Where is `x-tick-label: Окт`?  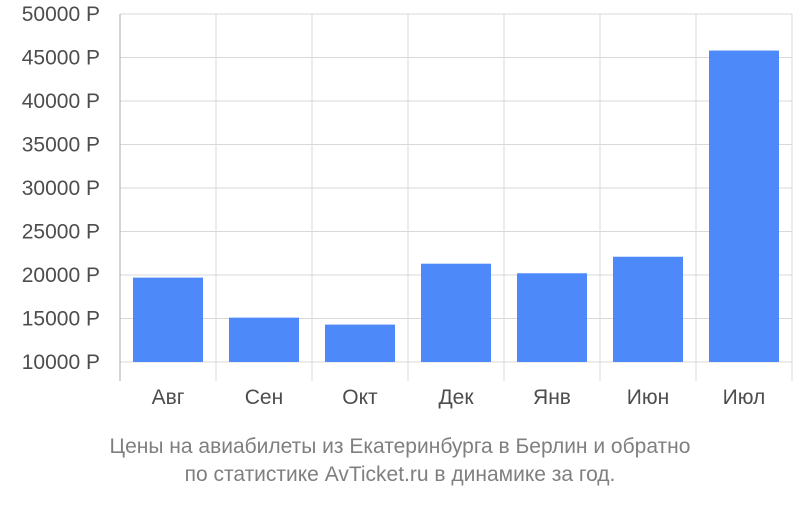 x-tick-label: Окт is located at coordinates (360, 397).